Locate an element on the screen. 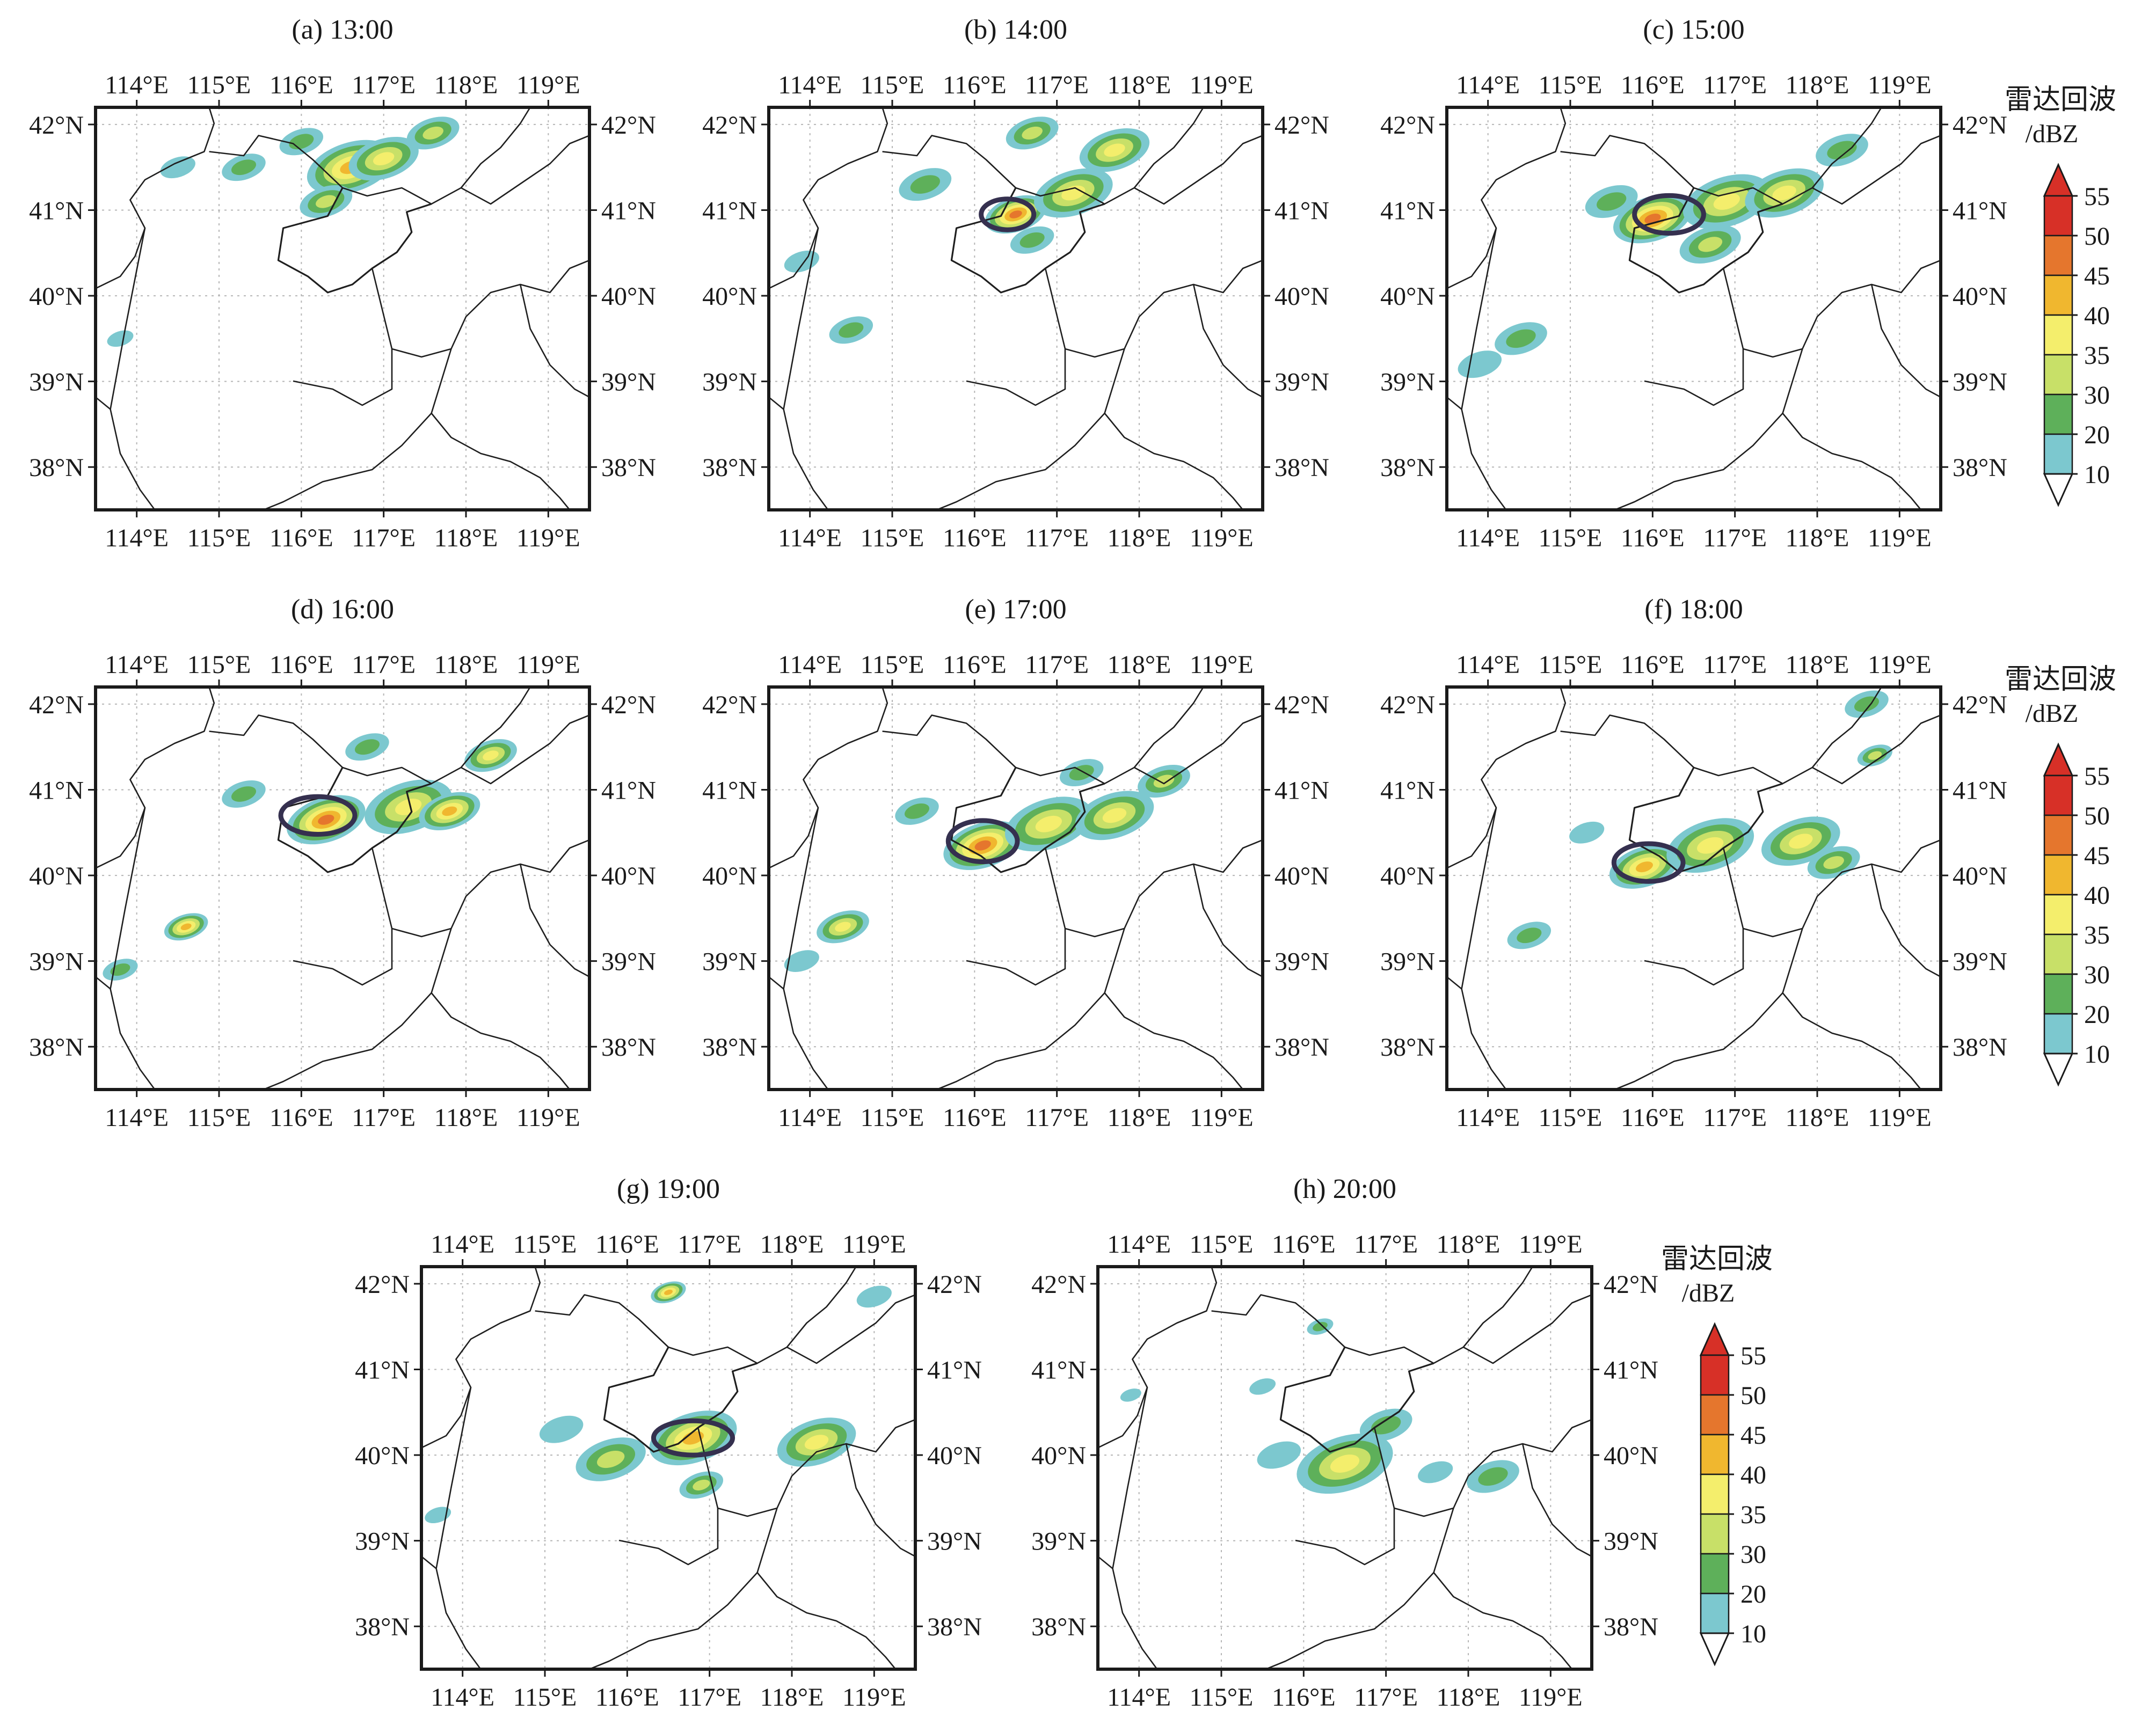  lon-tick-label-top: 119°E is located at coordinates (548, 664).